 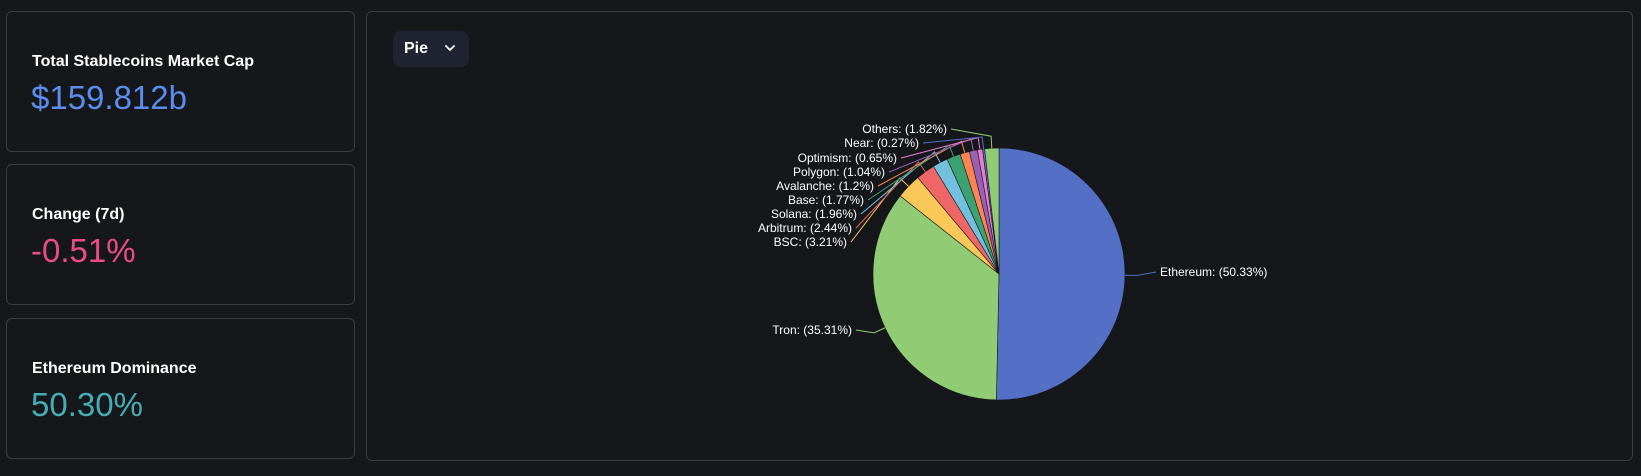 What do you see at coordinates (847, 158) in the screenshot?
I see `slice-label-optimism: Optimism: (0.65%)` at bounding box center [847, 158].